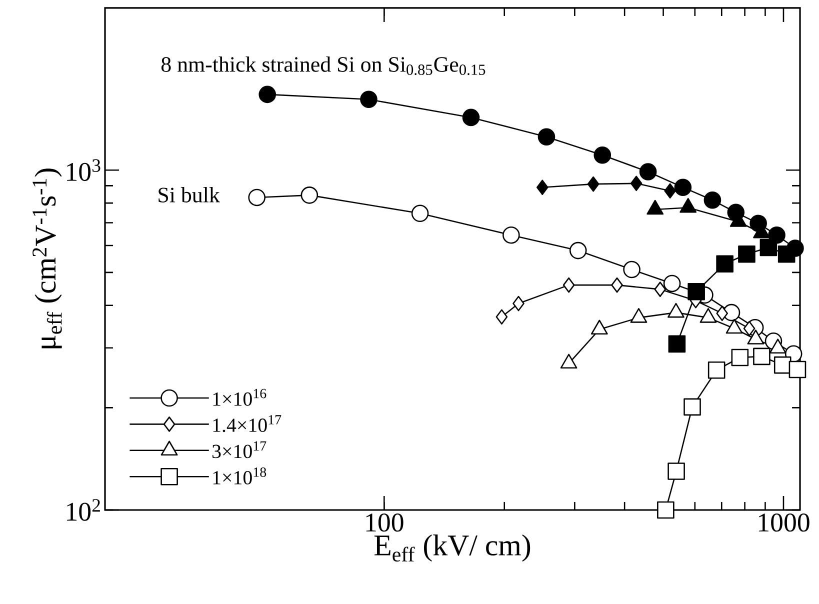 This screenshot has height=604, width=819. Describe the element at coordinates (239, 397) in the screenshot. I see `legend-label: 1×10$^{16}$` at that location.